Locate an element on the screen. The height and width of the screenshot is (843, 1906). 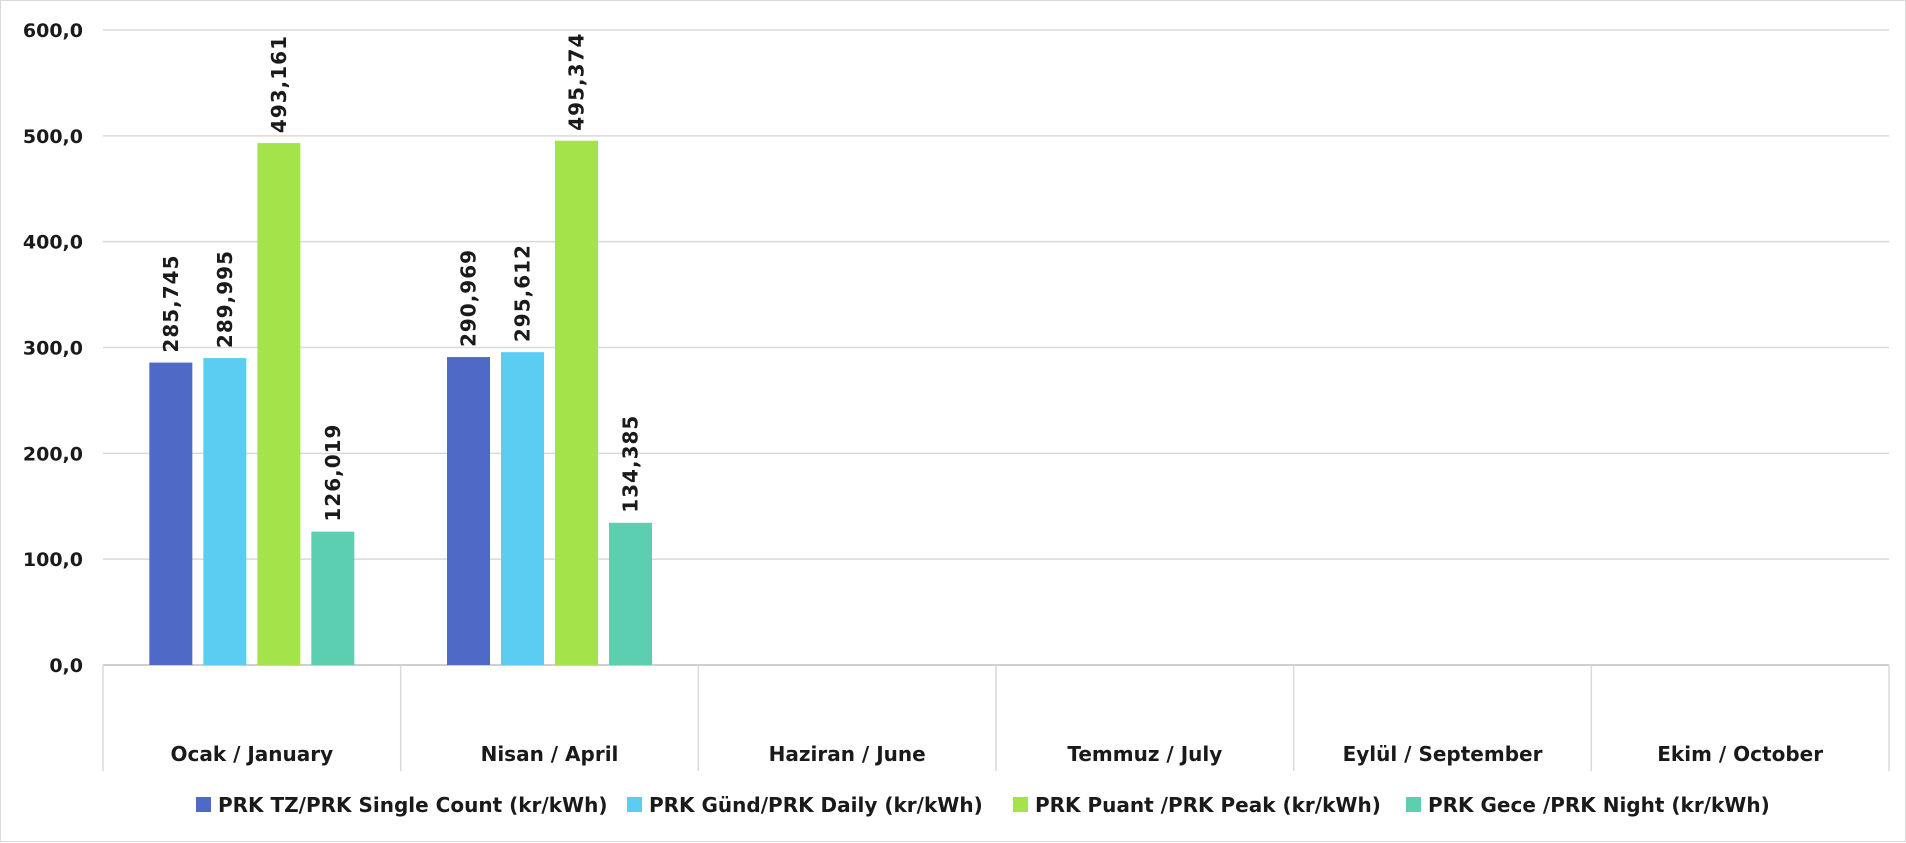
data-label: 285,745 is located at coordinates (171, 303).